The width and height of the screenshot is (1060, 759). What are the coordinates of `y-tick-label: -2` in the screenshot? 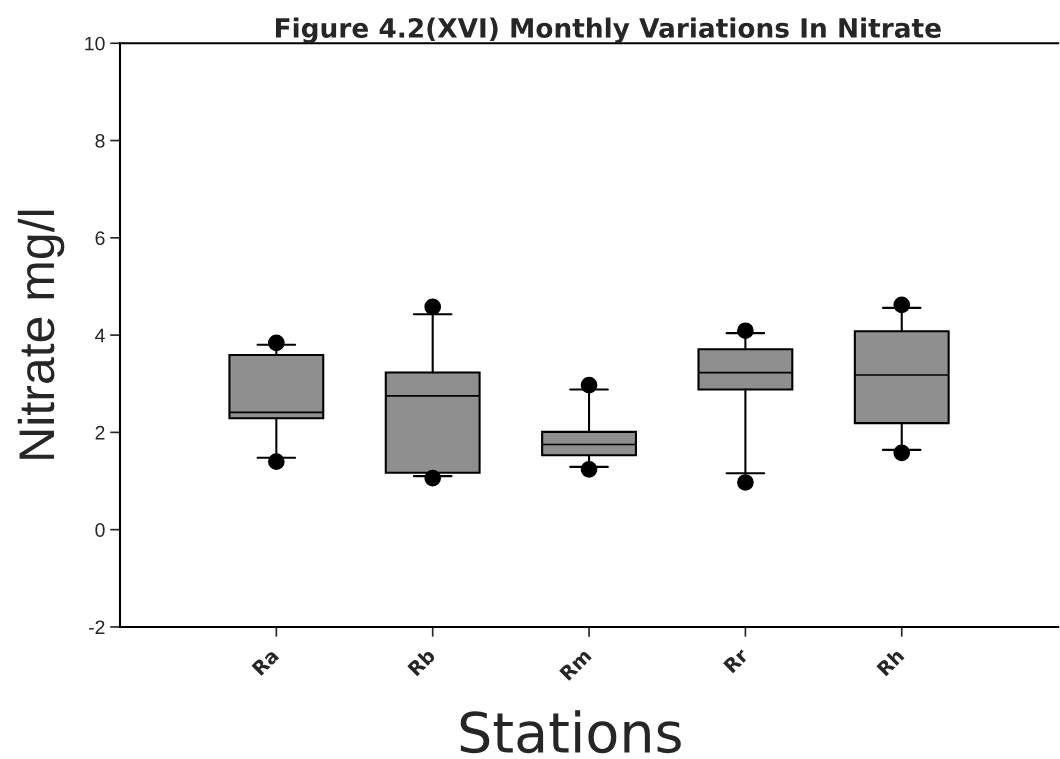 It's located at (96, 627).